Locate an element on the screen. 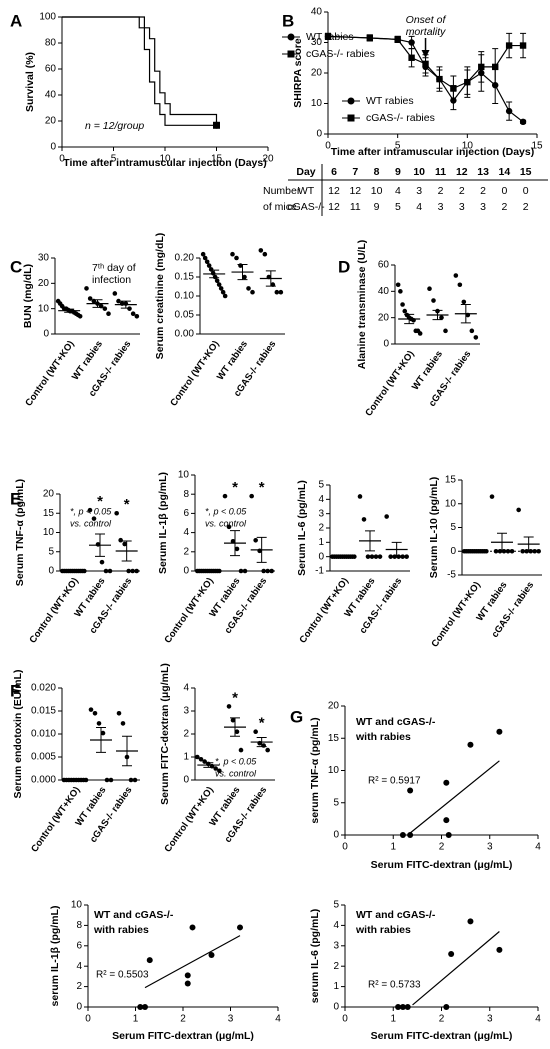  y-tick-label: 0.00 is located at coordinates (185, 334).